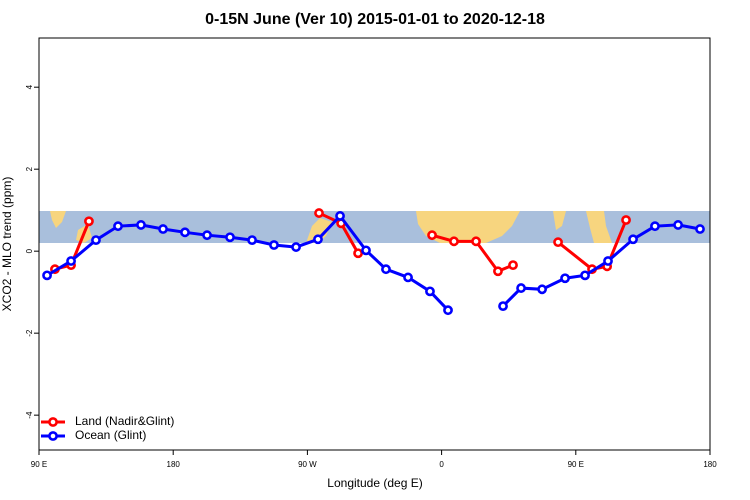 This screenshot has height=500, width=750. I want to click on y-tick-label: -2, so click(29, 333).